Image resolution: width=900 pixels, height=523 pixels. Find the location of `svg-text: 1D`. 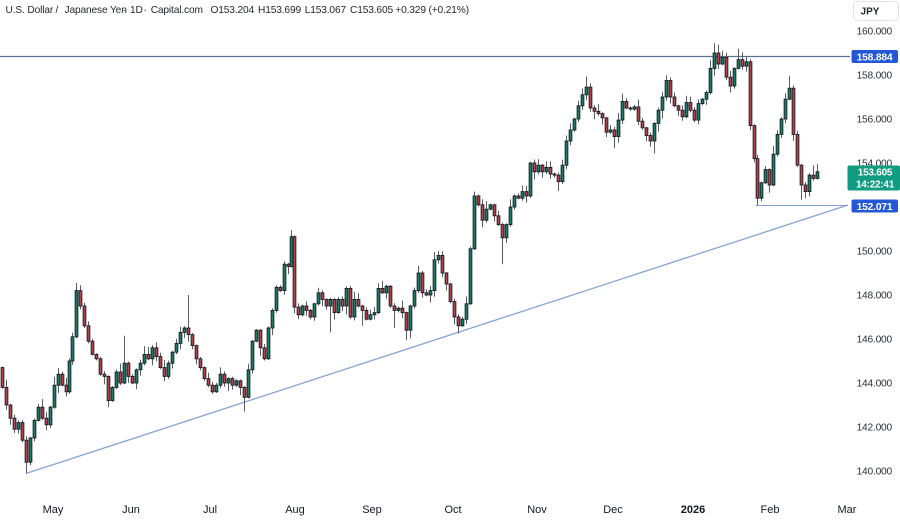

svg-text: 1D is located at coordinates (136, 10).